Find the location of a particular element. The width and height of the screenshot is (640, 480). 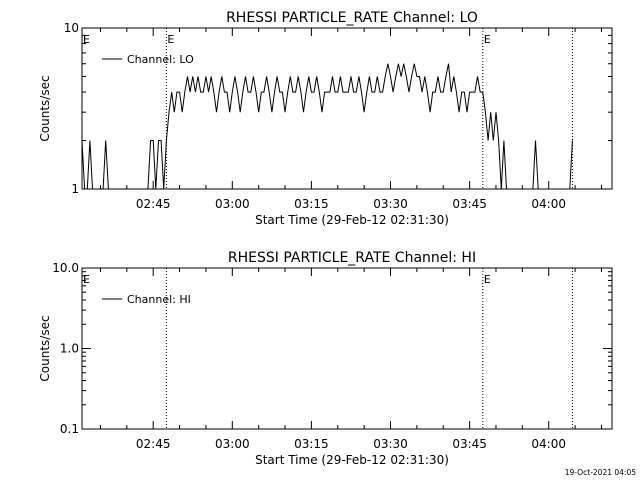

generation-timestamp: 19-Oct-2021 04:05 is located at coordinates (600, 472).